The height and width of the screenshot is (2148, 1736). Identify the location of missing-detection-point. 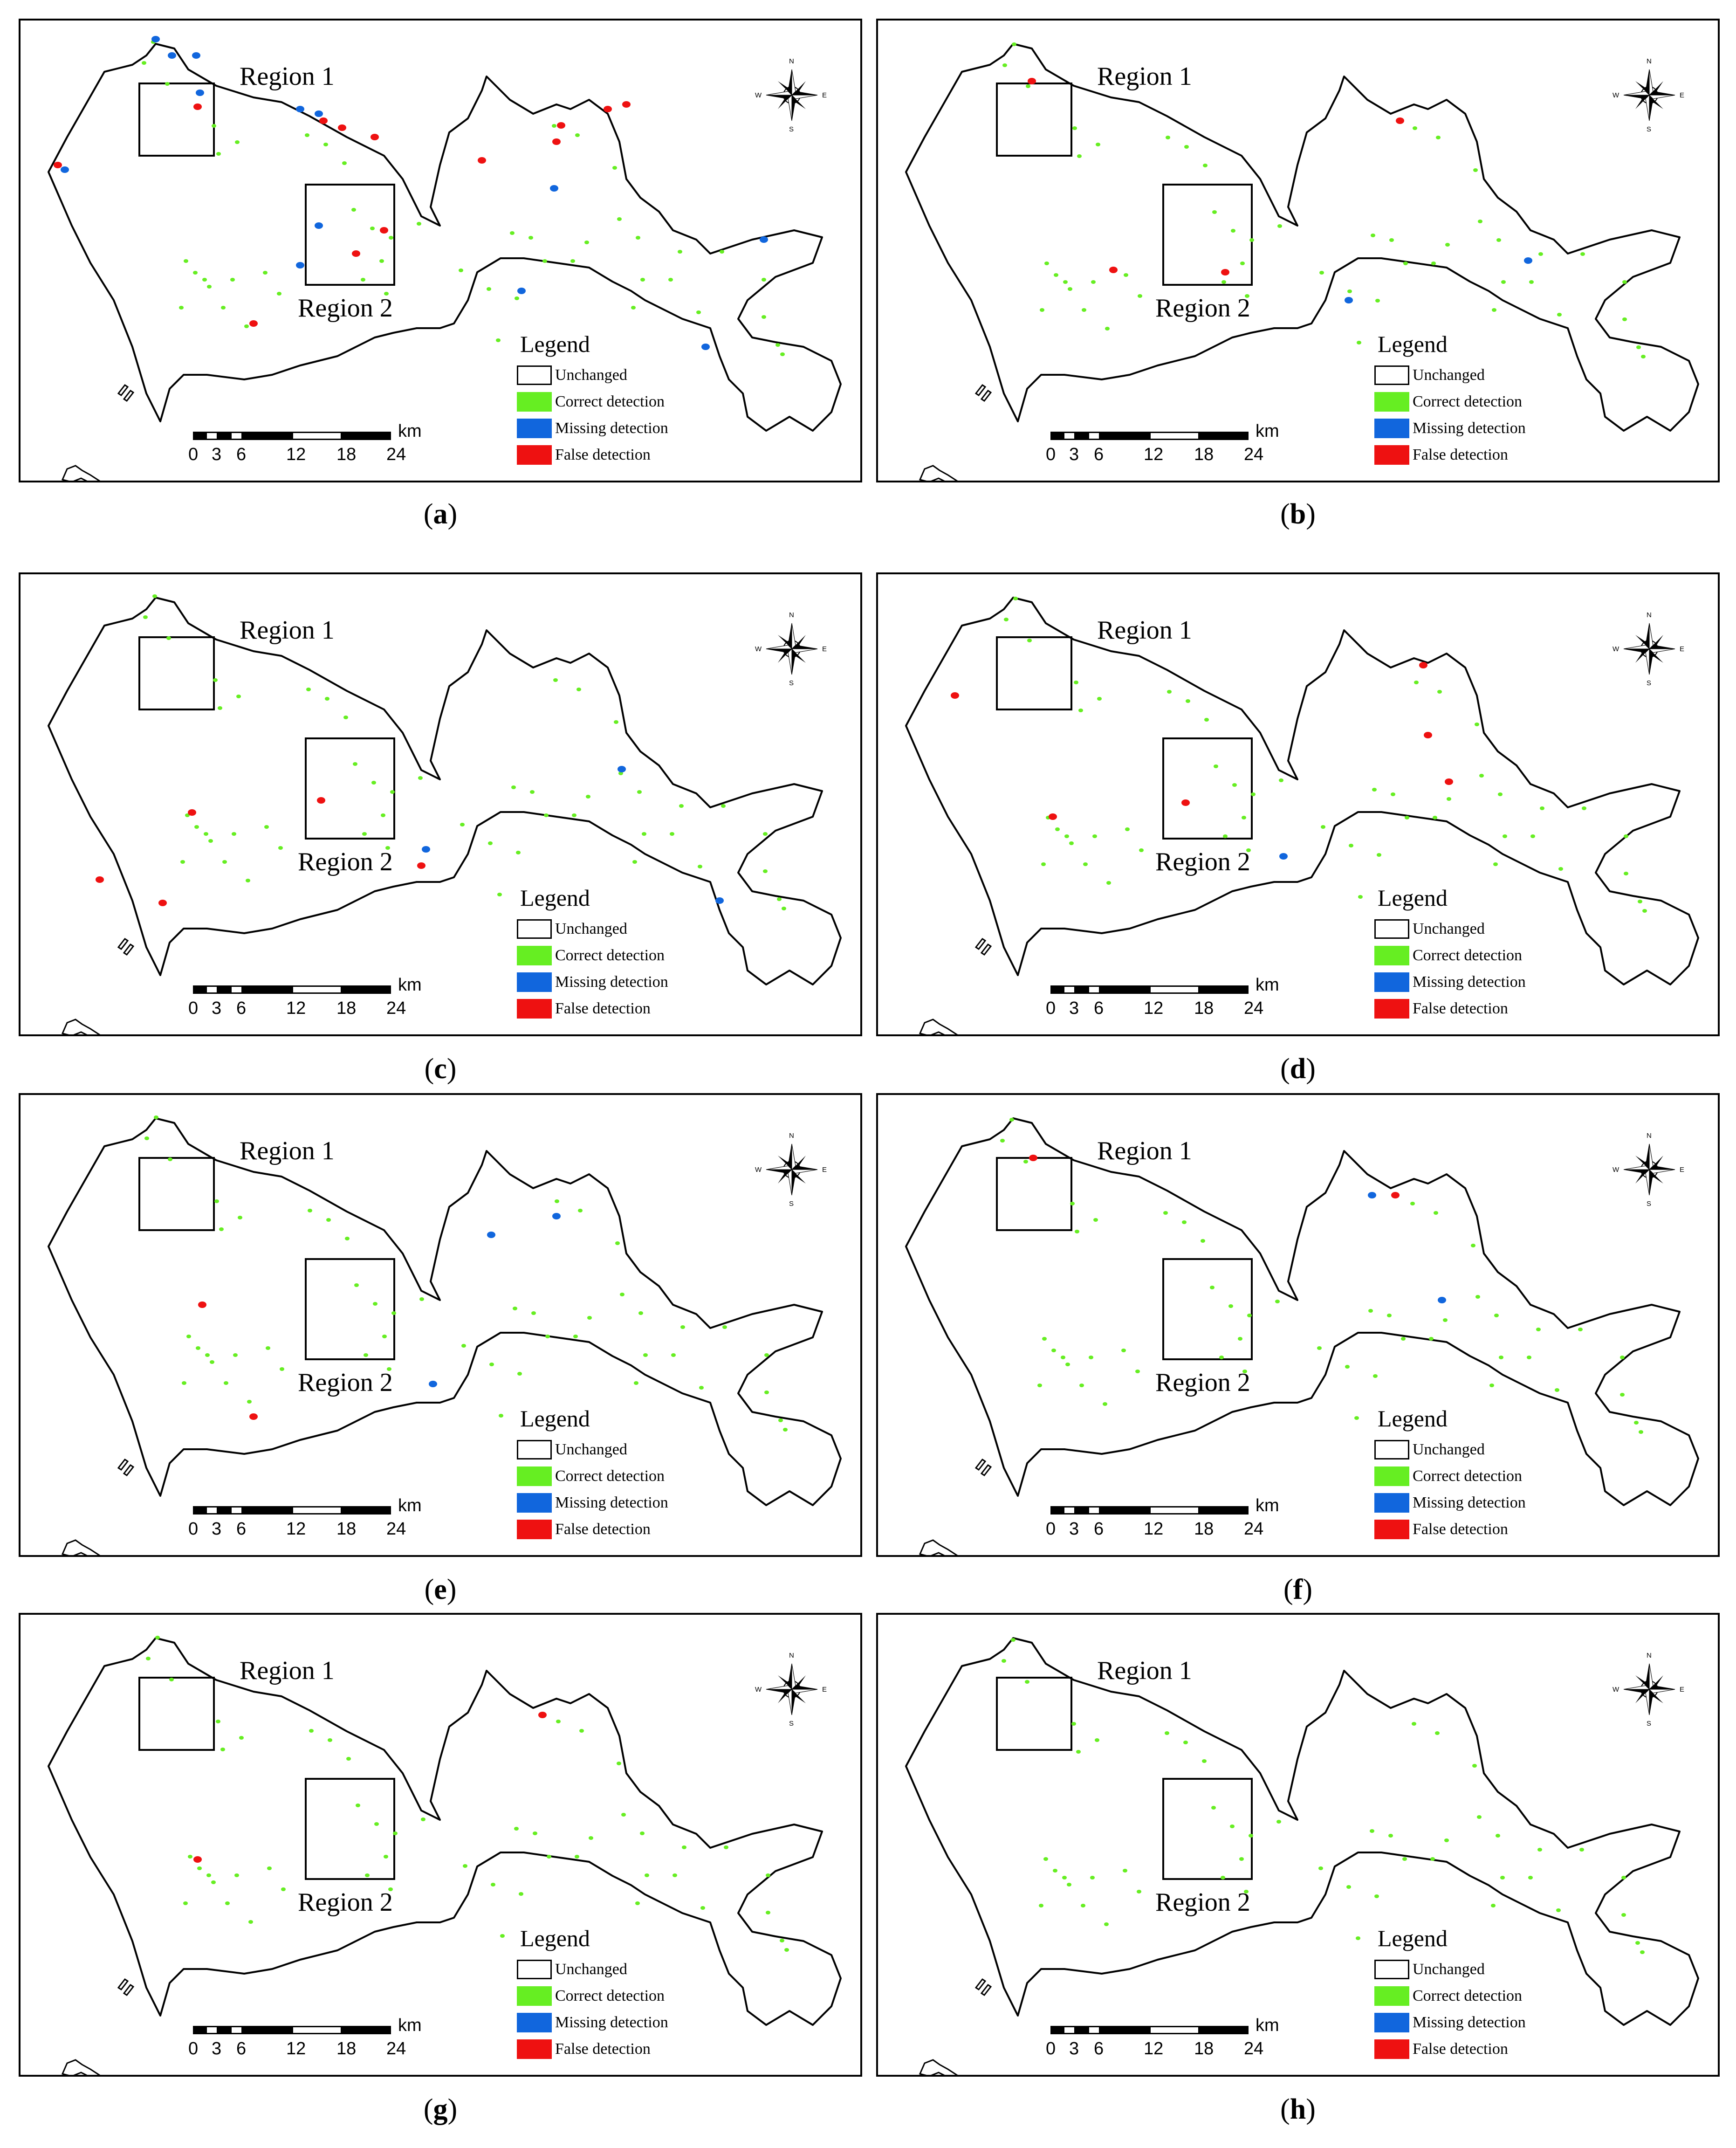
(764, 239).